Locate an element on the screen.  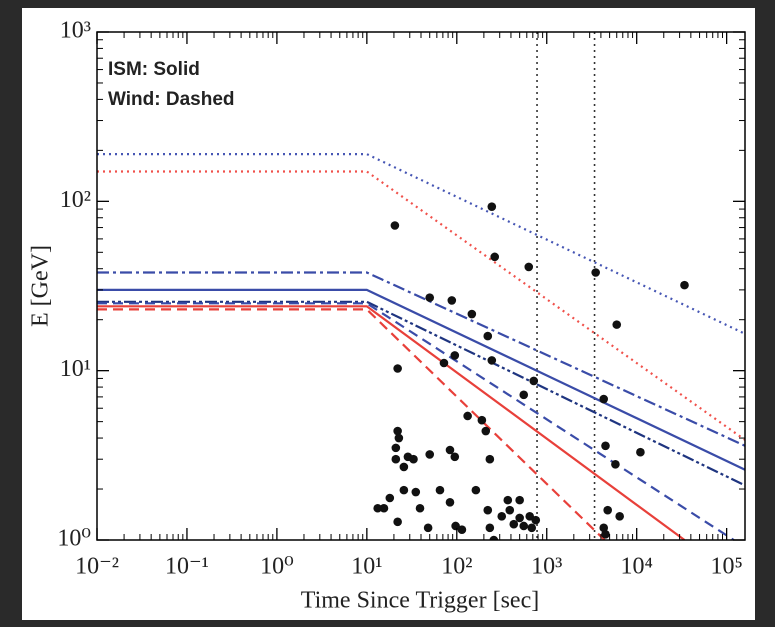
x-tick-label: 10⁻² is located at coordinates (97, 567).